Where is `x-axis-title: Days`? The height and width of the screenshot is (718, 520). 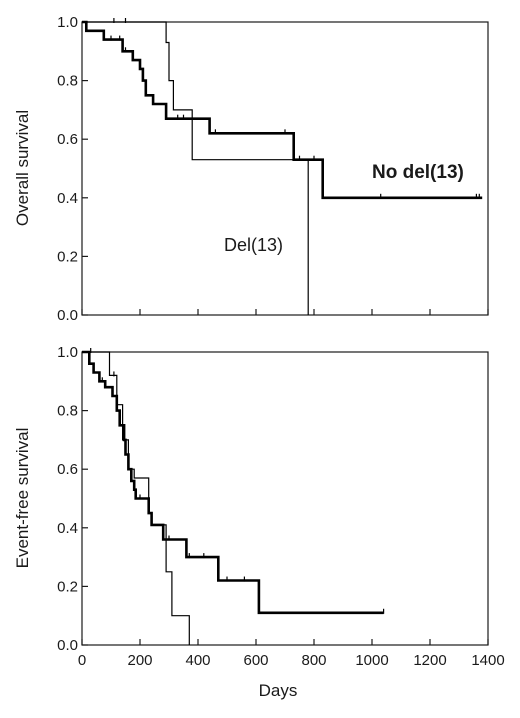 x-axis-title: Days is located at coordinates (278, 690).